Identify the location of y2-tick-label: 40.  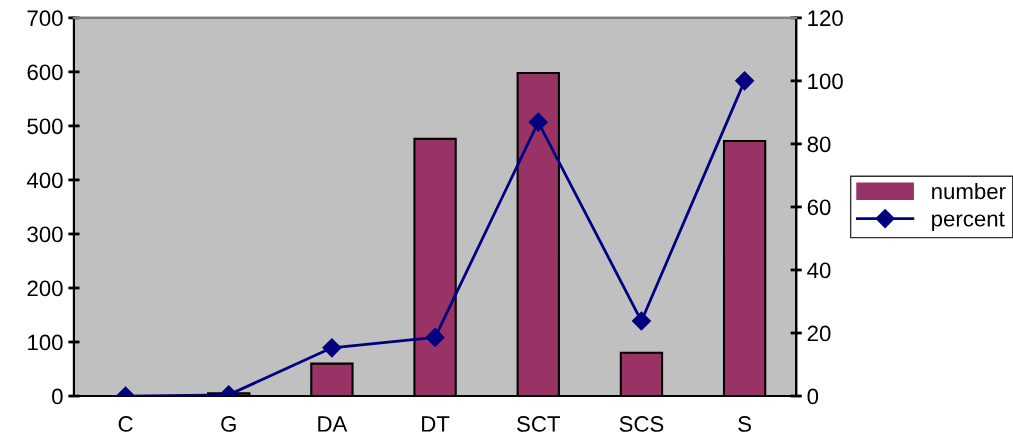
(819, 270).